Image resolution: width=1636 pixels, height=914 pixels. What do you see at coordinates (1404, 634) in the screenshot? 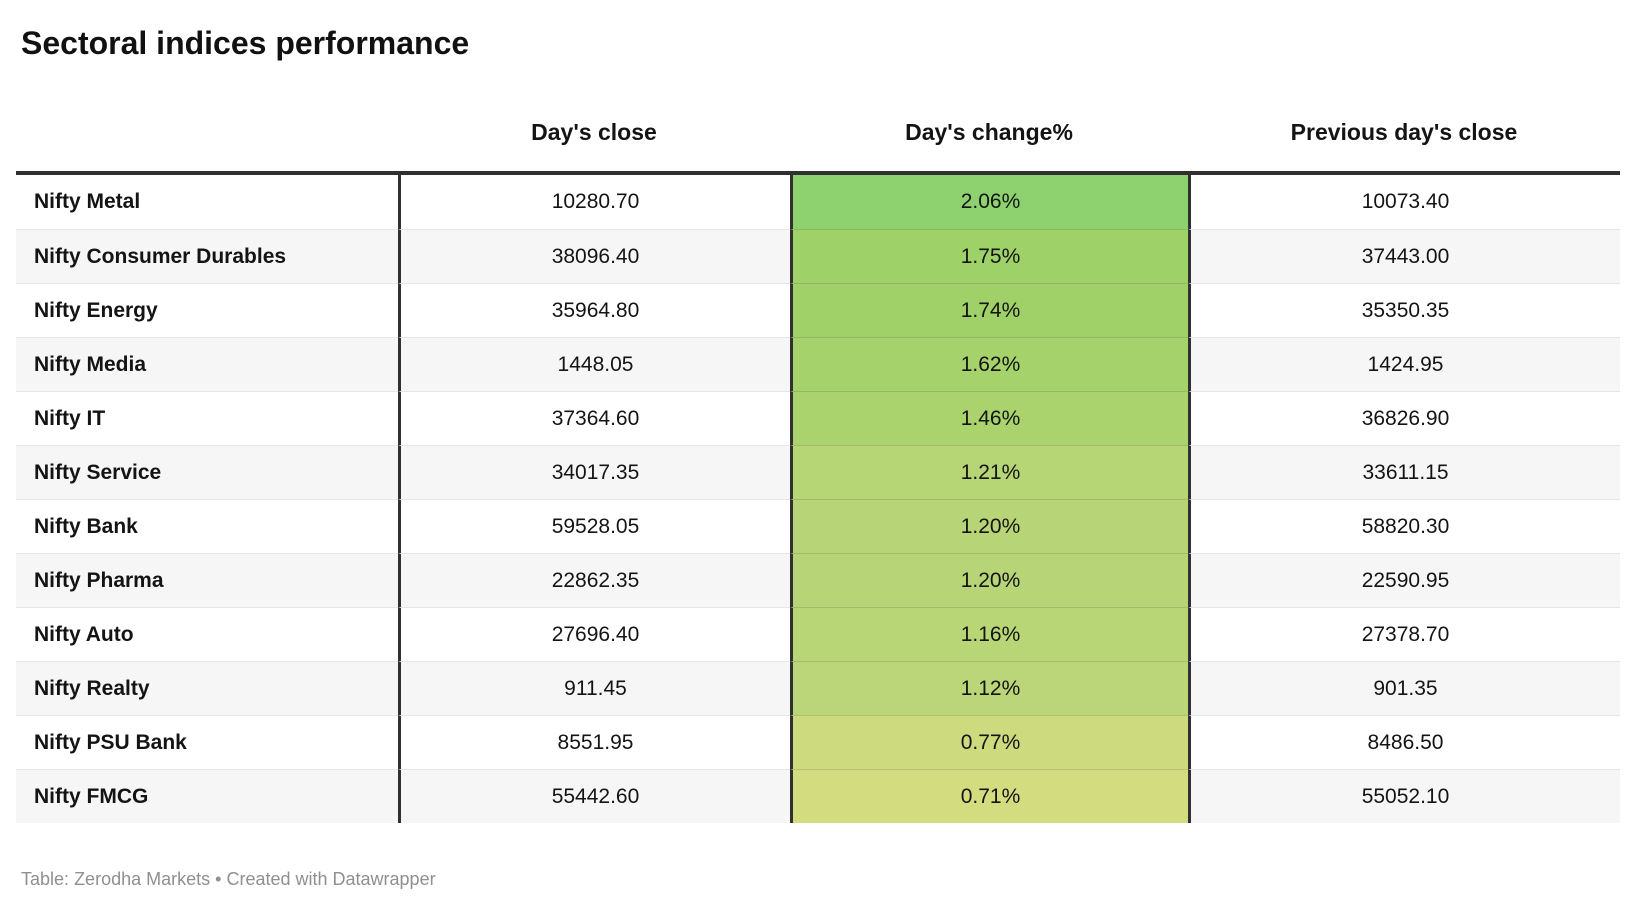
I see `previous-days-close-cell: 27378.70` at bounding box center [1404, 634].